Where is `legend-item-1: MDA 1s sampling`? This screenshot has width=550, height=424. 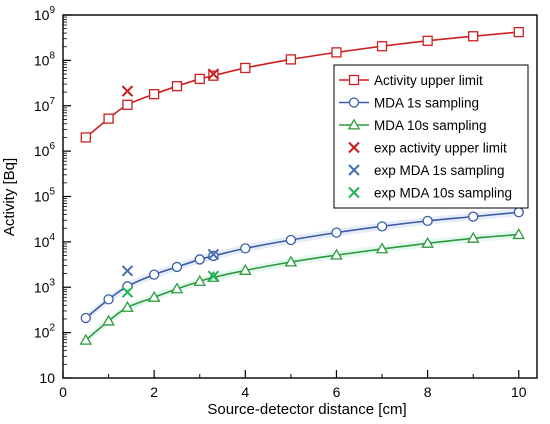 legend-item-1: MDA 1s sampling is located at coordinates (409, 103).